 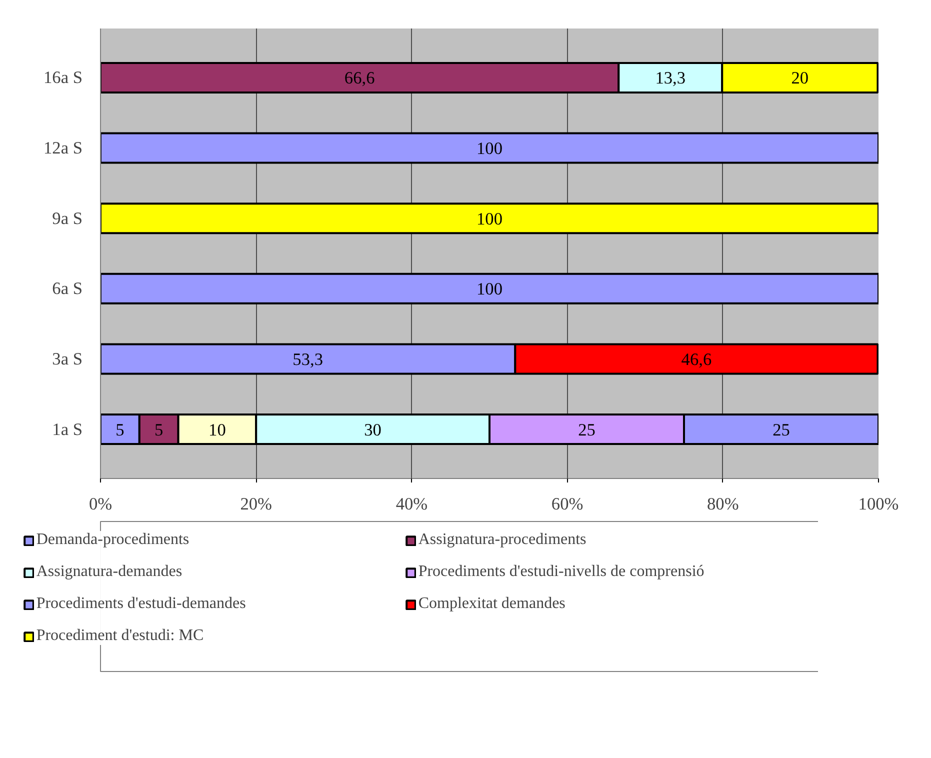 What do you see at coordinates (800, 78) in the screenshot?
I see `data-label: 20` at bounding box center [800, 78].